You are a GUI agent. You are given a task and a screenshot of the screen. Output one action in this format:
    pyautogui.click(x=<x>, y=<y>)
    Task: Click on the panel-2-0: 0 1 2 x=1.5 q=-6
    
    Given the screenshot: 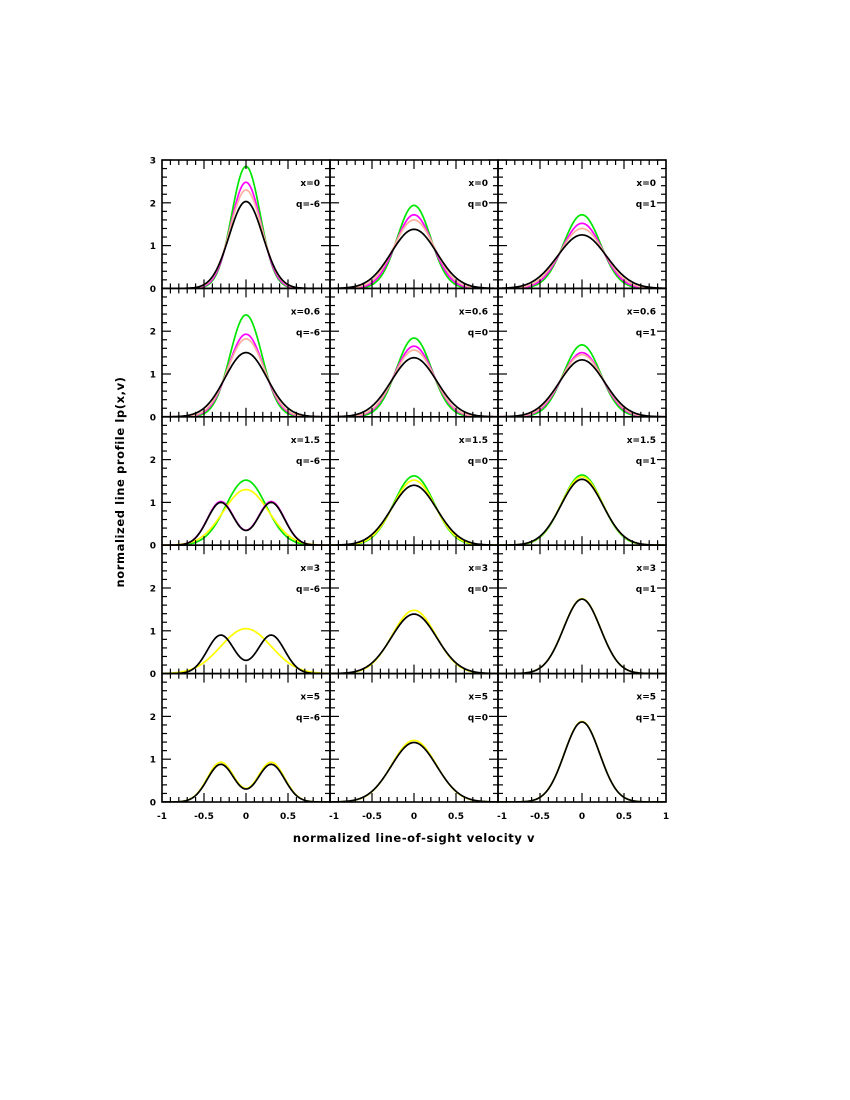 What is the action you would take?
    pyautogui.click(x=240, y=483)
    